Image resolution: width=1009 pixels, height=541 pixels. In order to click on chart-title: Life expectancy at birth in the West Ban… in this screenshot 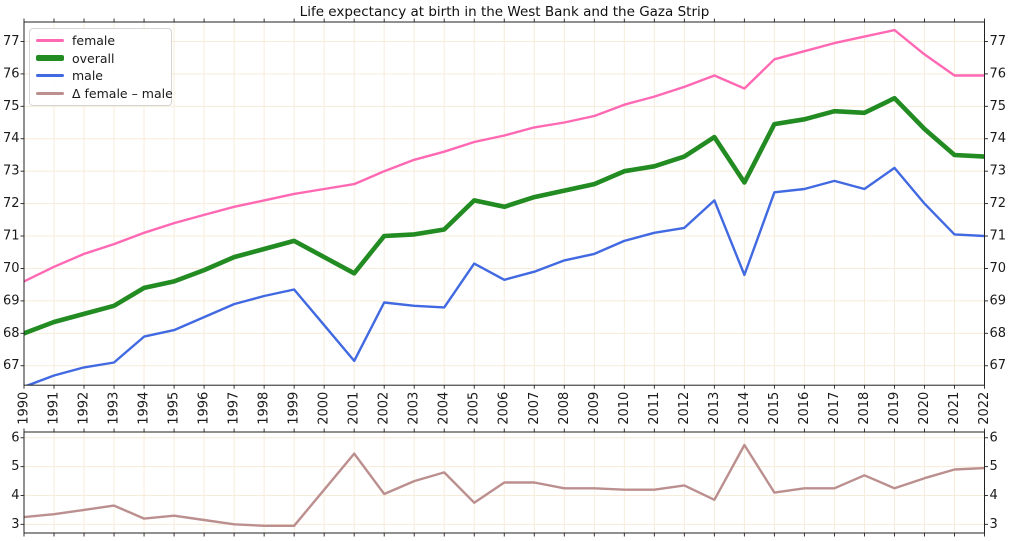, I will do `click(504, 12)`.